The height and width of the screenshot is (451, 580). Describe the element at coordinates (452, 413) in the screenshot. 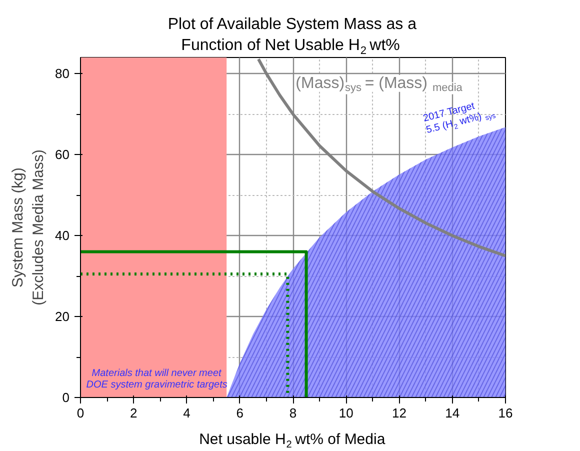

I see `x-tick-label: 14` at that location.